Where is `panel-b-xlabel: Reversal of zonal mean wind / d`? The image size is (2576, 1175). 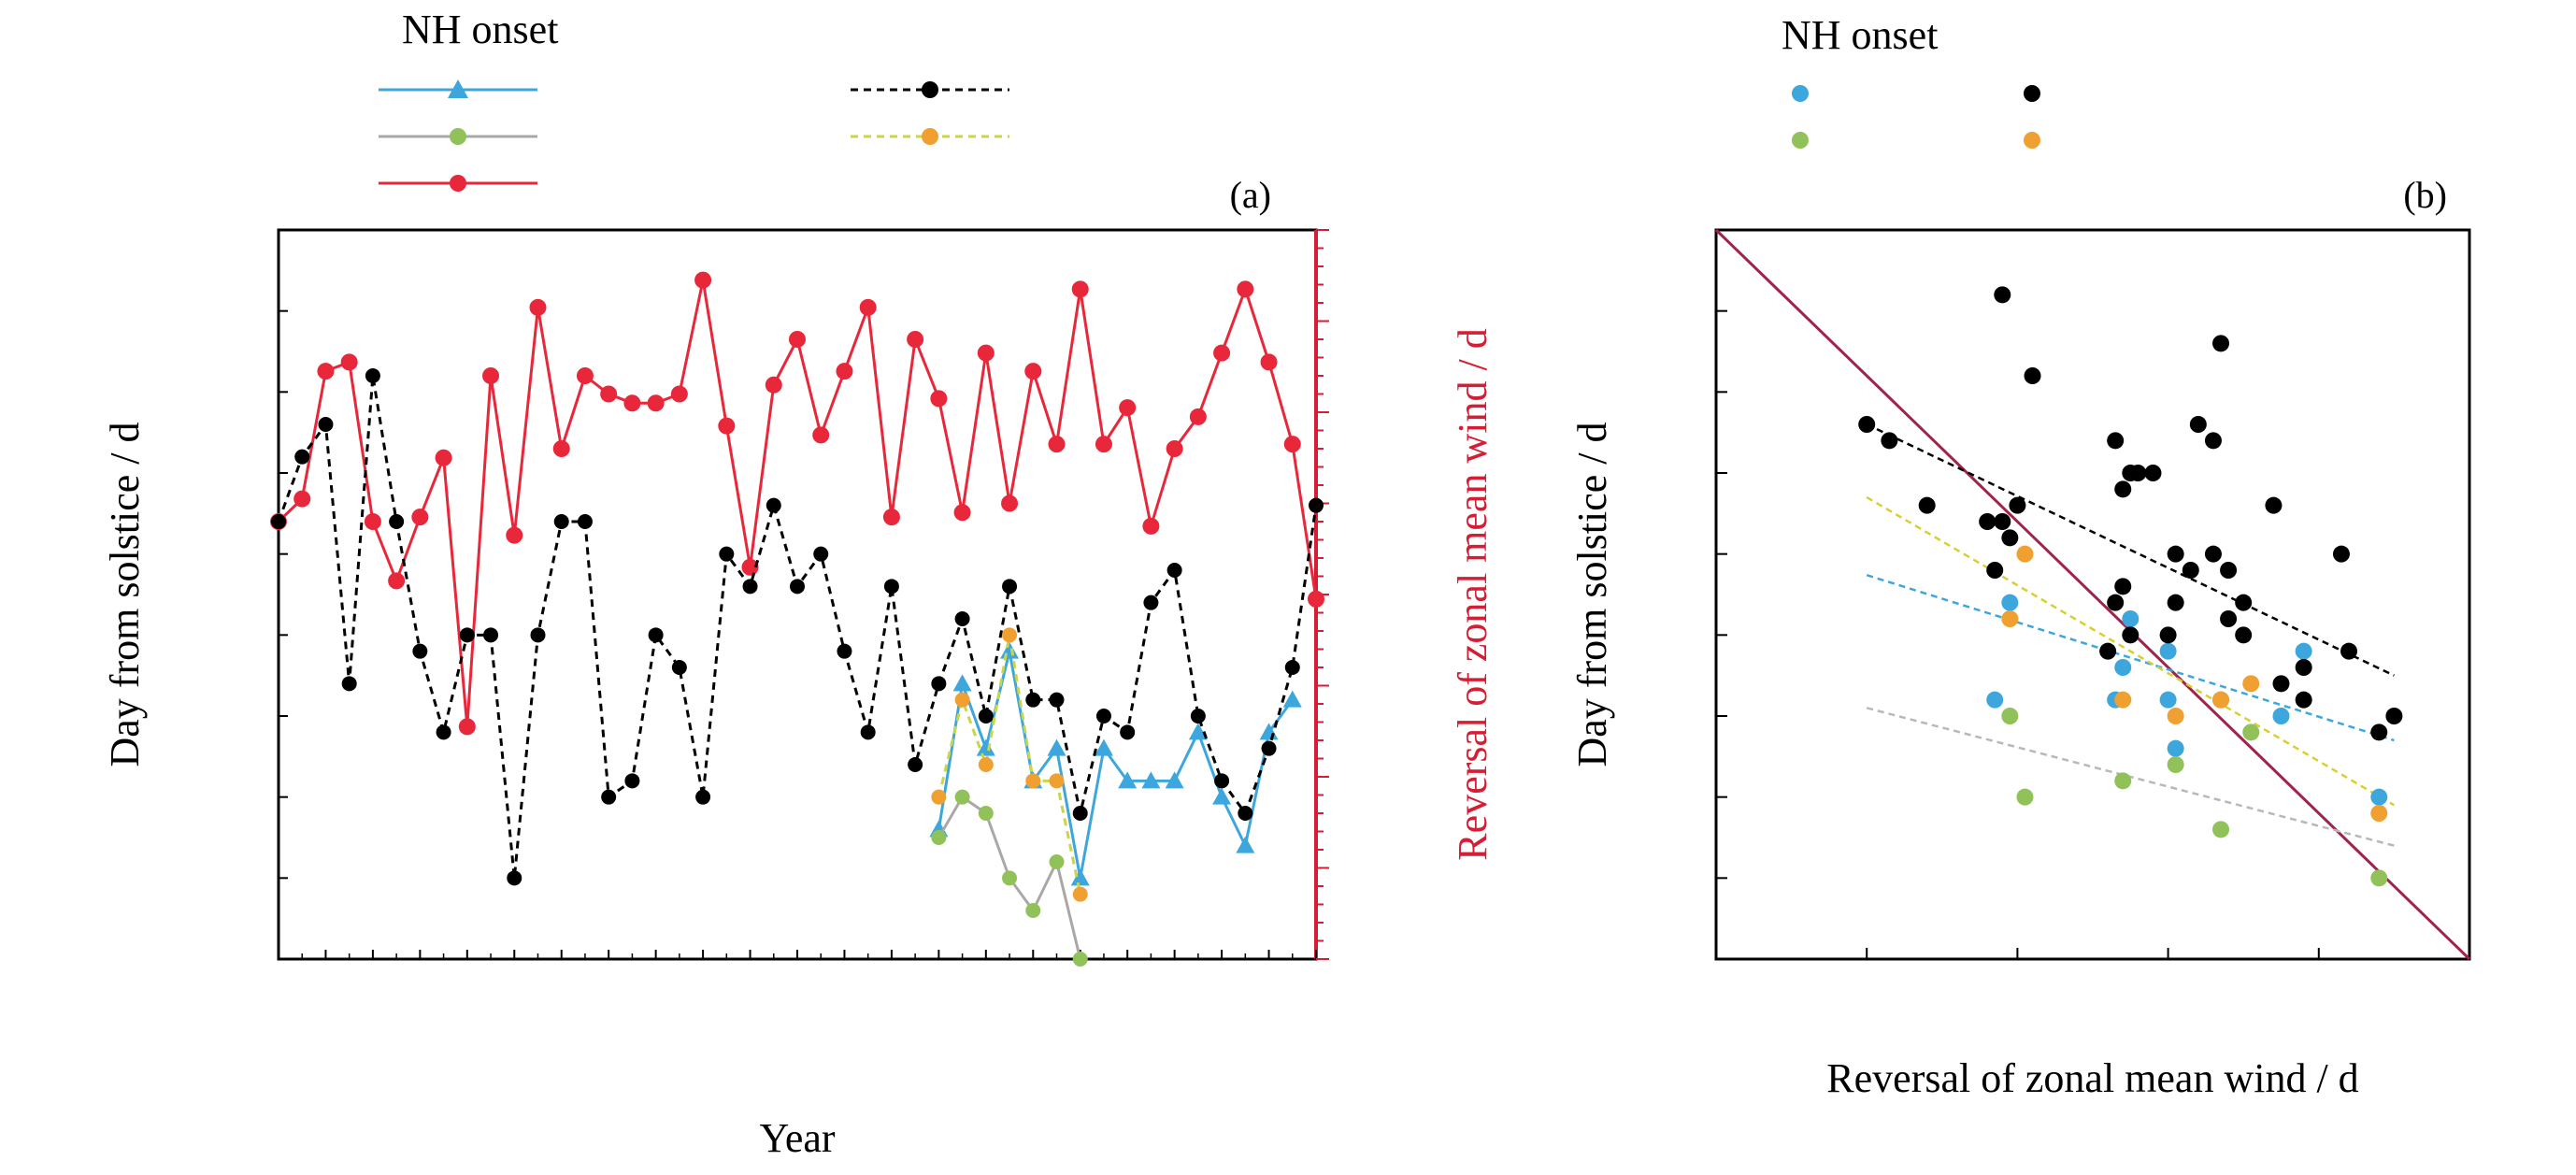
panel-b-xlabel: Reversal of zonal mean wind / d is located at coordinates (2092, 1078).